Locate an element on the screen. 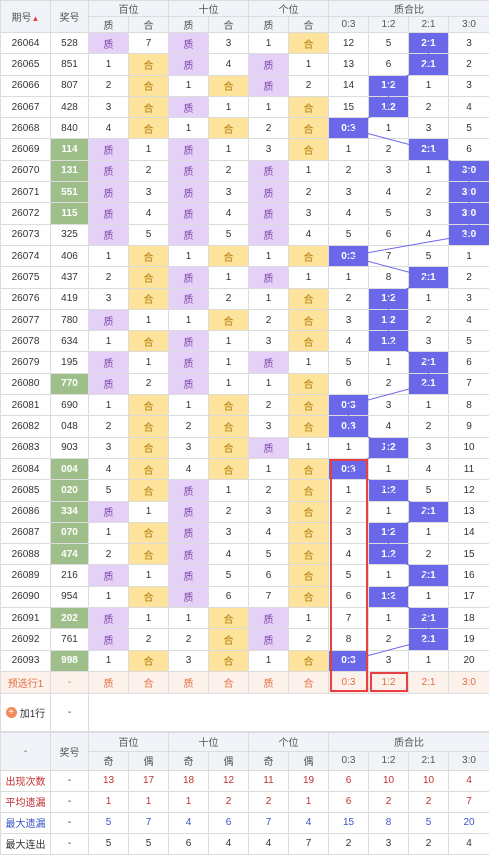 The image size is (489, 857). stats-row: 最大连出 -5 5 6 4 4 7 2 3 2 4 is located at coordinates (244, 843).